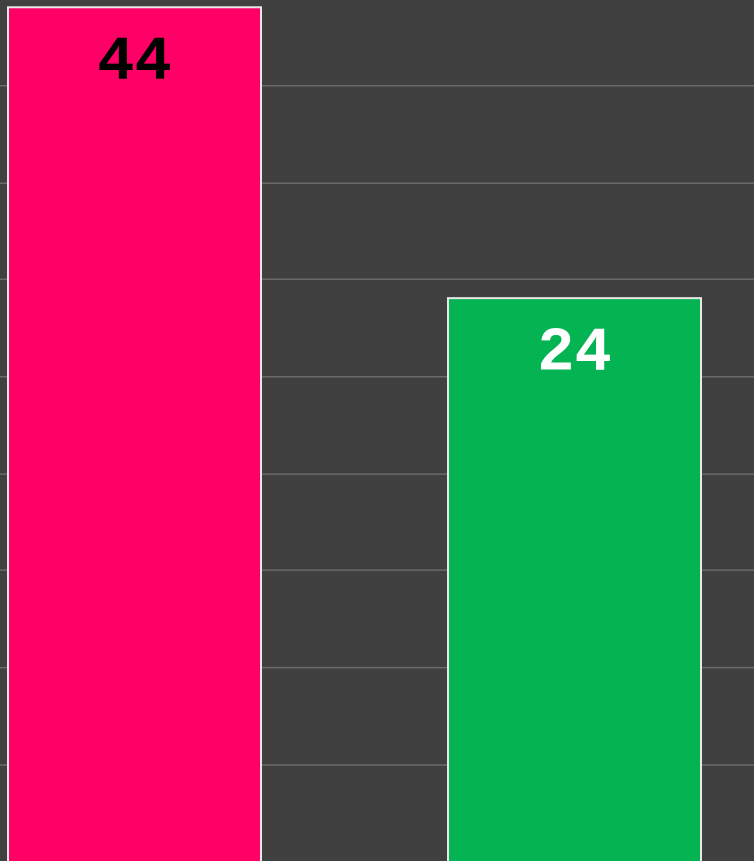  Describe the element at coordinates (574, 353) in the screenshot. I see `value-label: 24` at that location.